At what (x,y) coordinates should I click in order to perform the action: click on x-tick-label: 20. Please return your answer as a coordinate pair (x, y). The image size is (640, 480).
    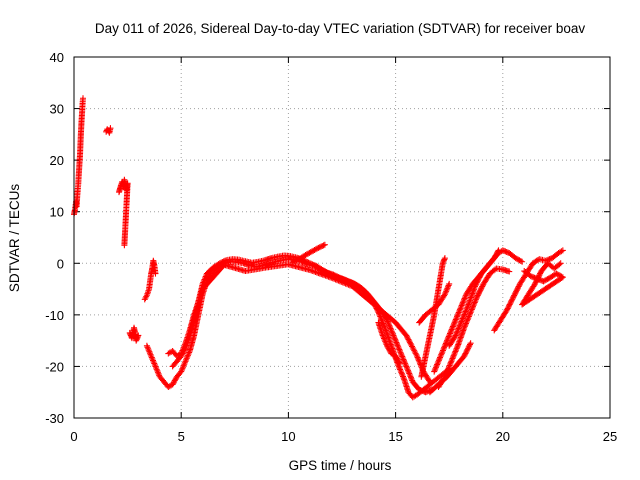
    Looking at the image, I should click on (503, 436).